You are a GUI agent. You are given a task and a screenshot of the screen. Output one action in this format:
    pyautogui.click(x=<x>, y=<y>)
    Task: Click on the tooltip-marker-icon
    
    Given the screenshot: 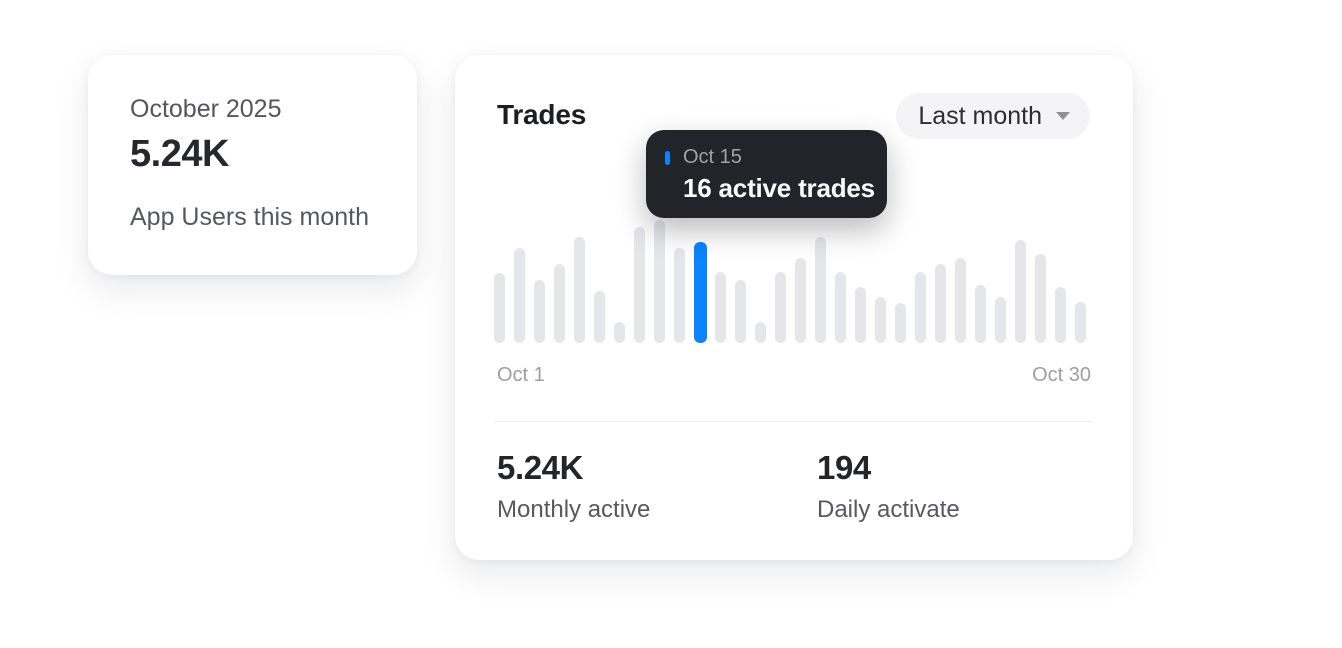 What is the action you would take?
    pyautogui.click(x=667, y=157)
    